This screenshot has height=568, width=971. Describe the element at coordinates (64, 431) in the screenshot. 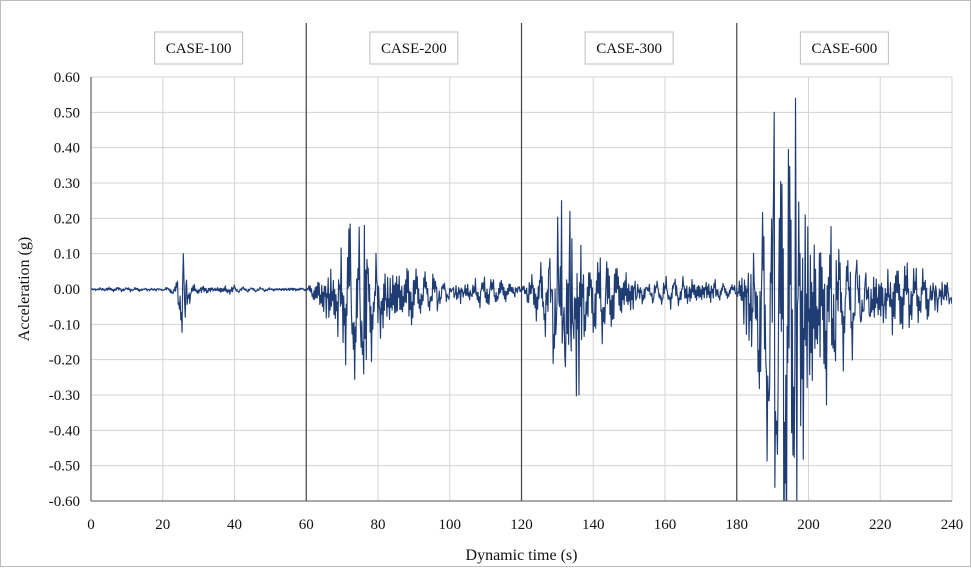

I see `y-tick-label-10: -0.40` at that location.